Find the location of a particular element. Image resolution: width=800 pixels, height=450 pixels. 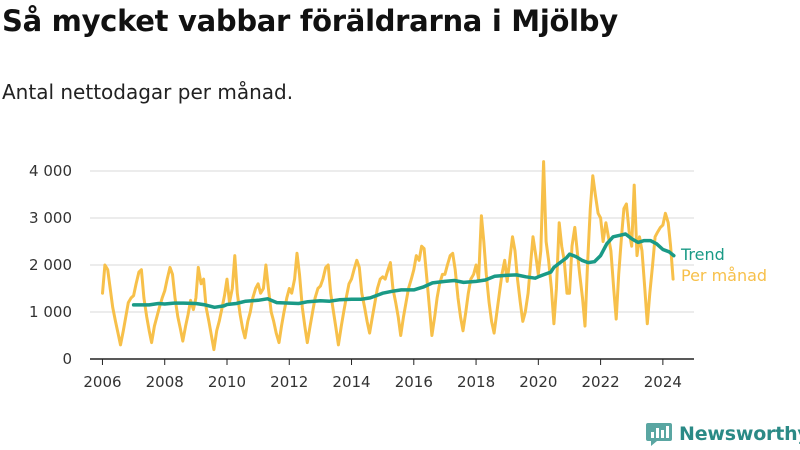

newsworthy-logo-icon is located at coordinates (659, 434).